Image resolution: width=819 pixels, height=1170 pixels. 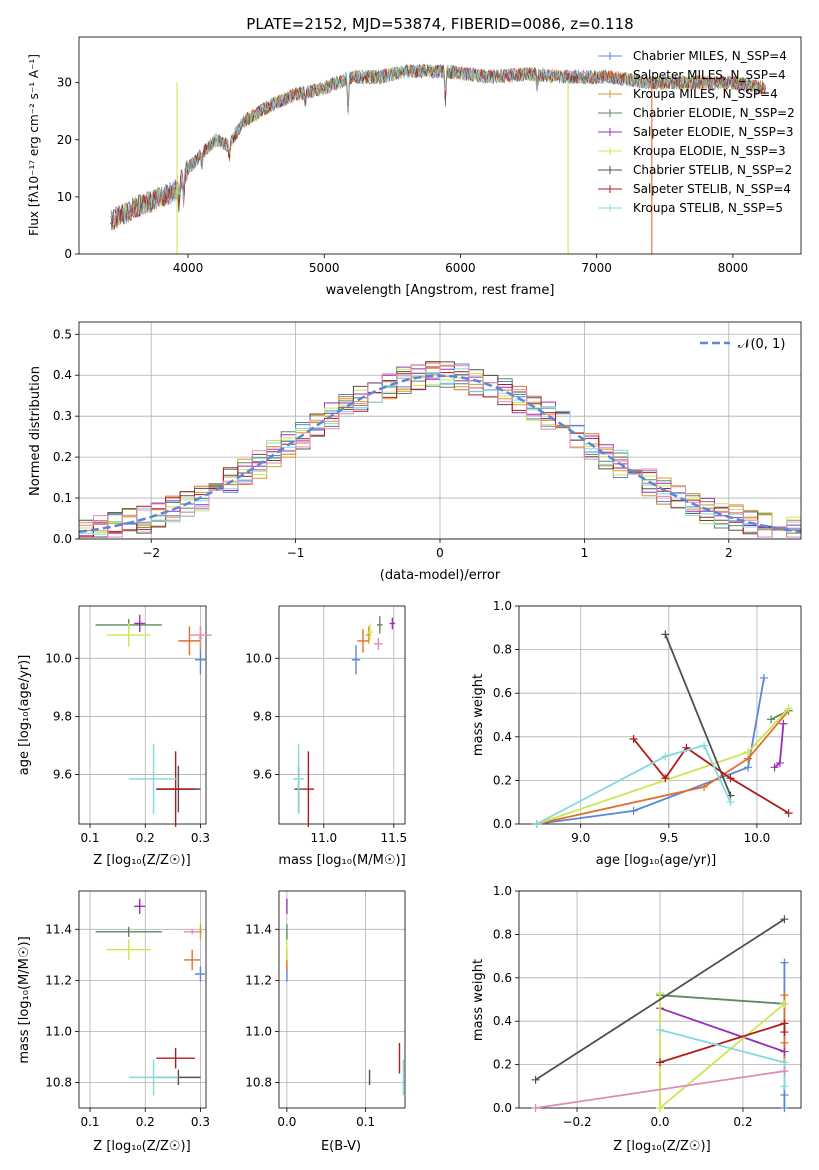 I want to click on x-tick-label: 10.0, so click(x=757, y=838).